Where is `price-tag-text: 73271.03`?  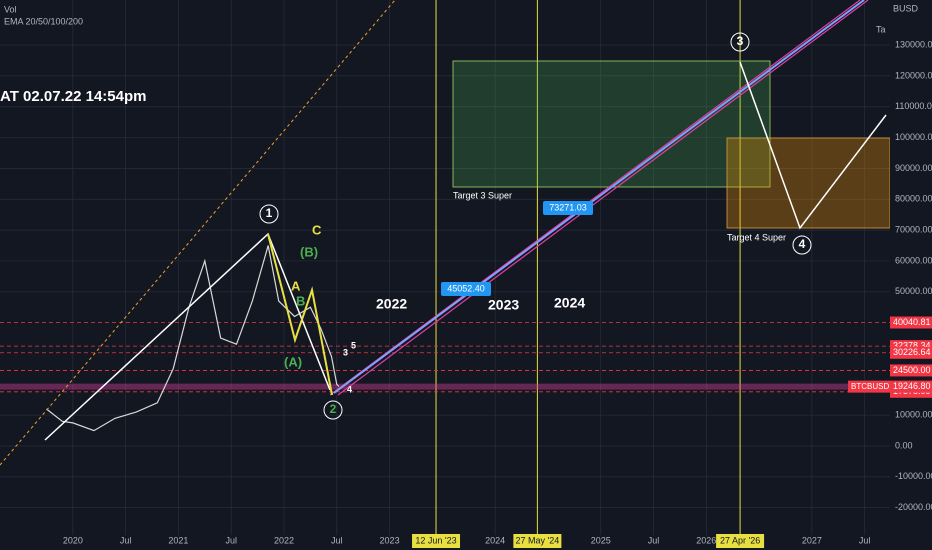
price-tag-text: 73271.03 is located at coordinates (568, 207).